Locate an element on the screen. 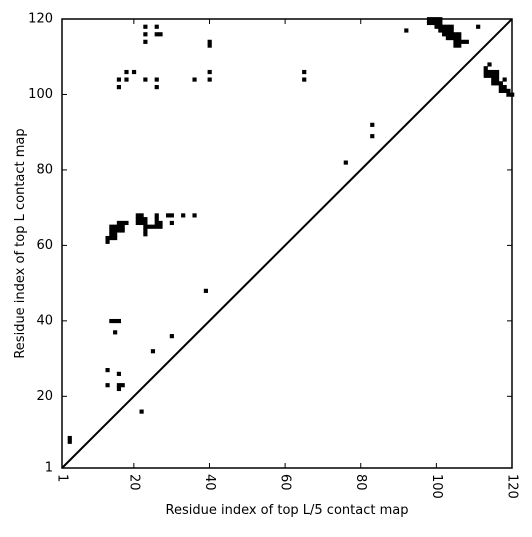 The image size is (532, 537). x-tick-label: 120 is located at coordinates (512, 486).